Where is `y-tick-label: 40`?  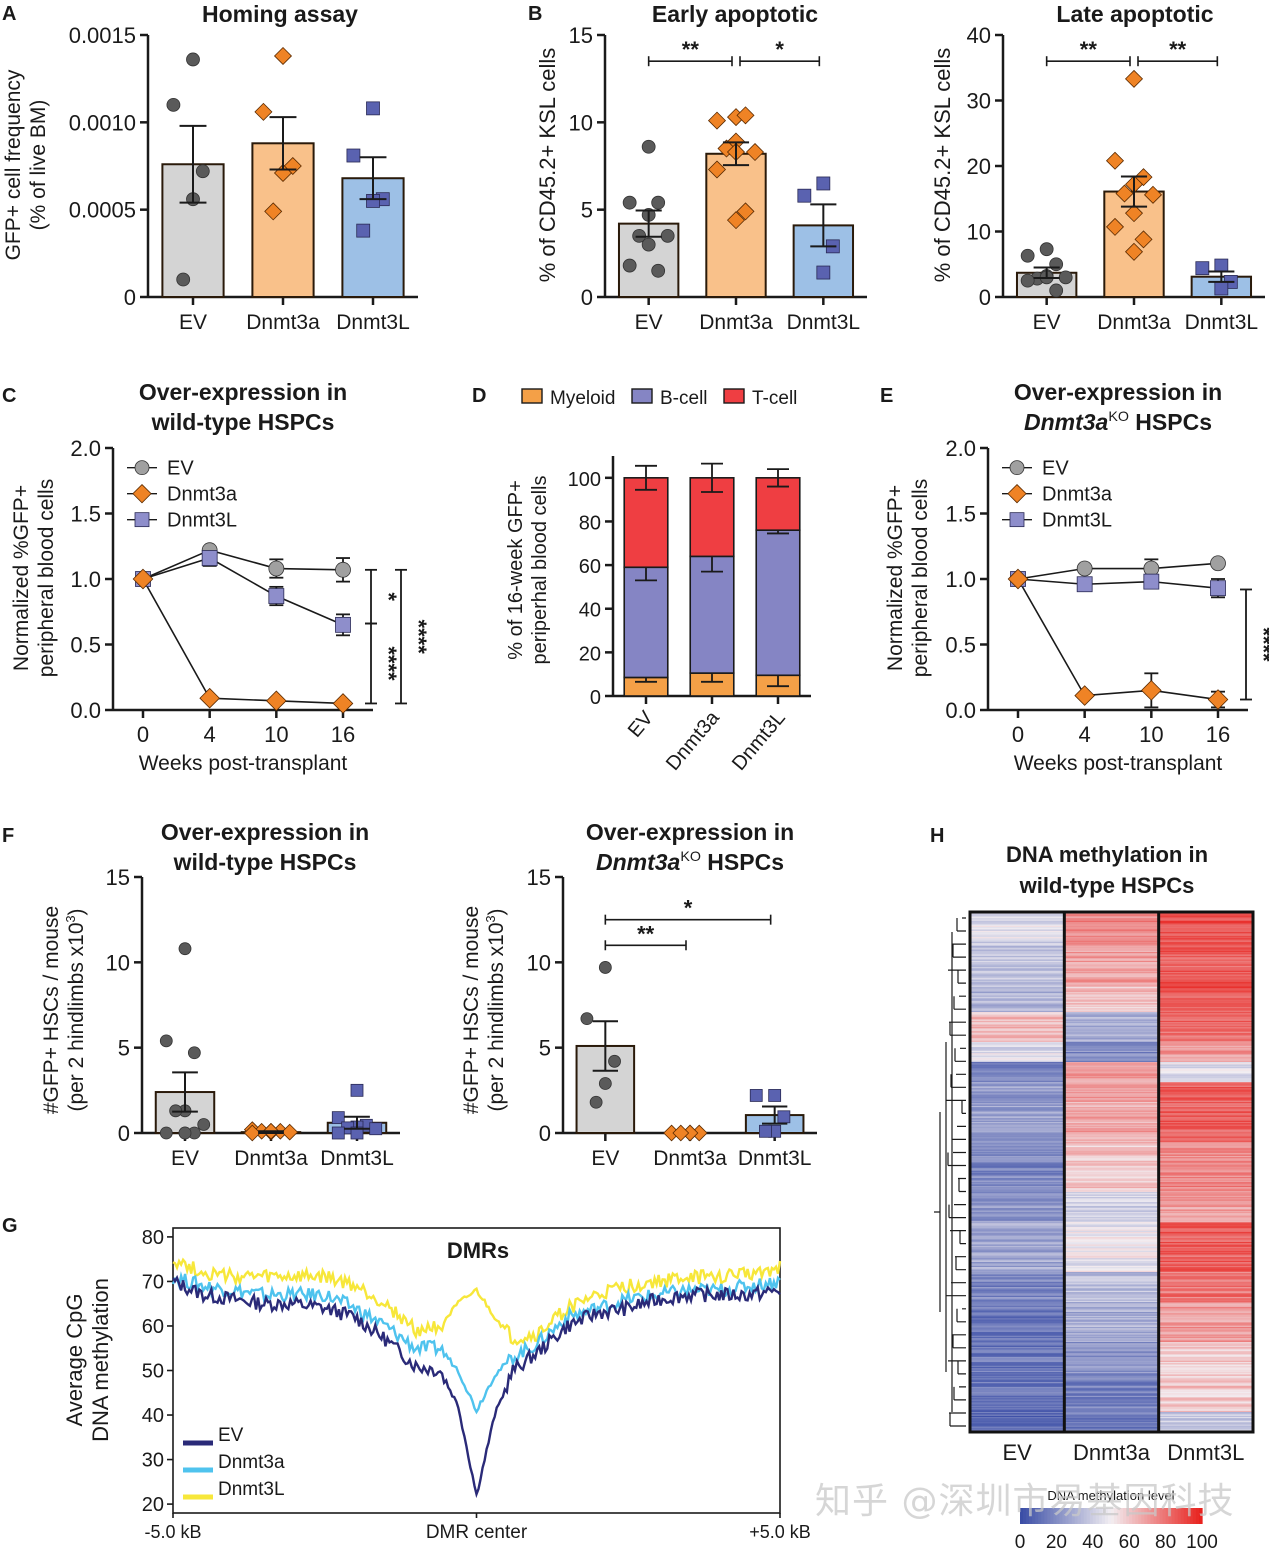 y-tick-label: 40 is located at coordinates (590, 611).